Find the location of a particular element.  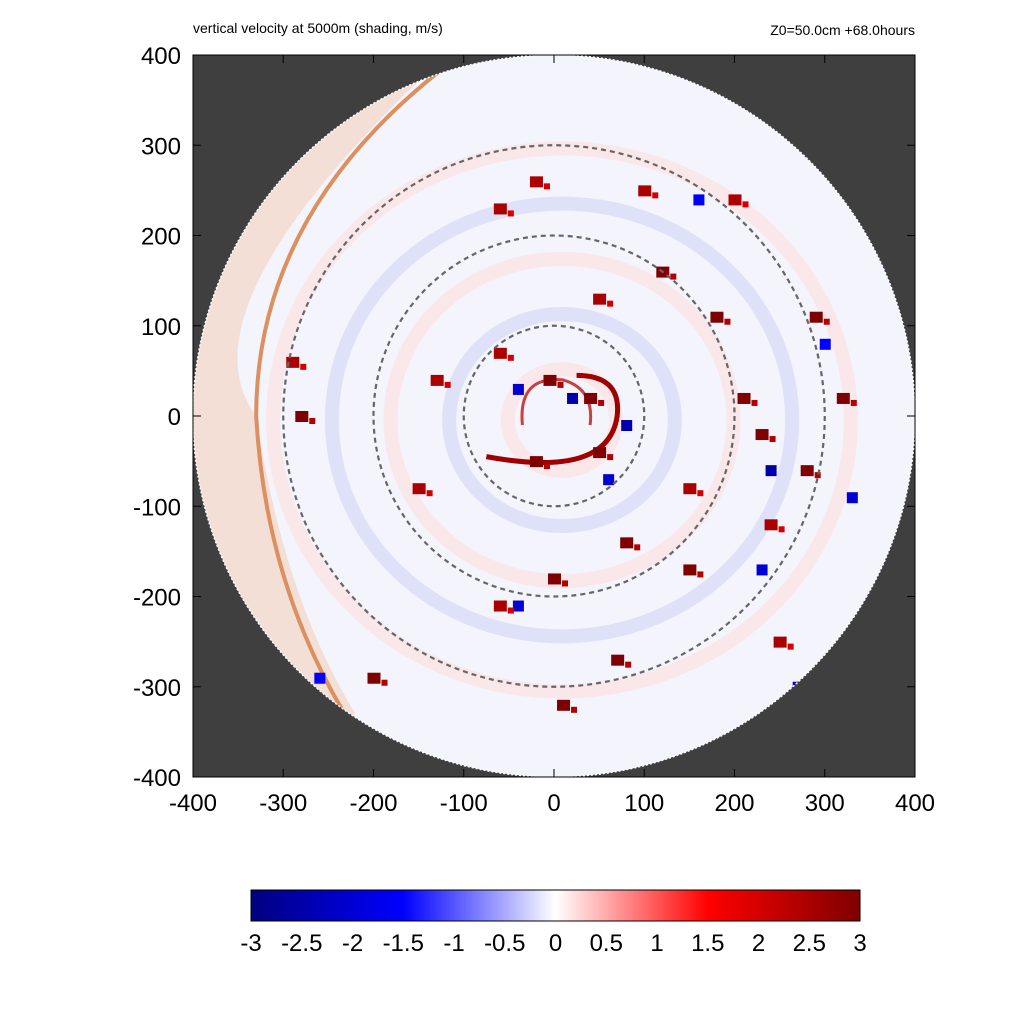

x-tick-label: -200 is located at coordinates (373, 803).